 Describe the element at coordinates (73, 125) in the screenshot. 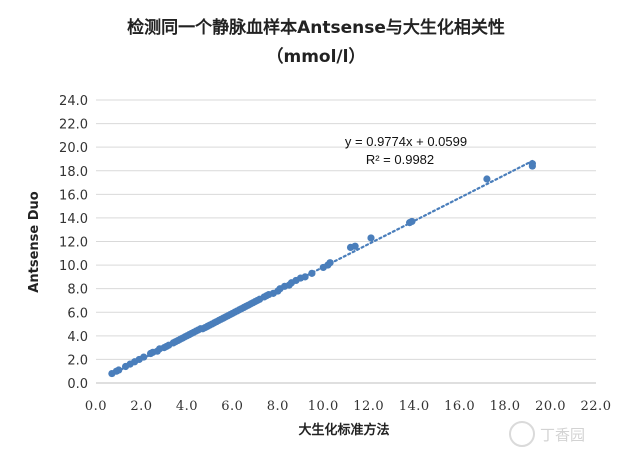

I see `y-tick-label: 22.0` at that location.